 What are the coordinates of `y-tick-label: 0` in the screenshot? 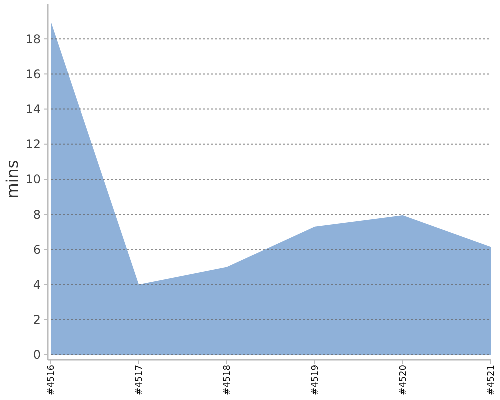 It's located at (37, 355).